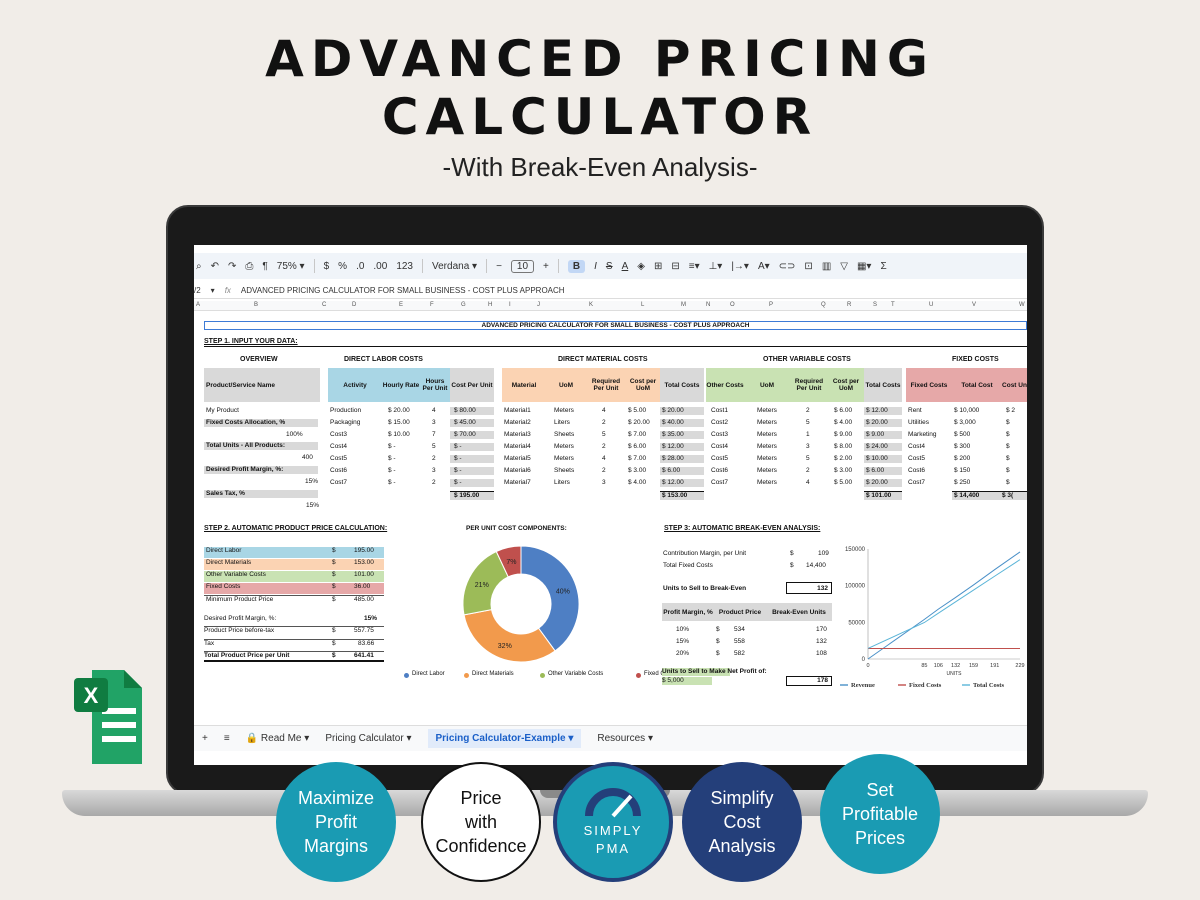 The image size is (1200, 900). What do you see at coordinates (843, 410) in the screenshot?
I see `variable-price: $ 6.00` at bounding box center [843, 410].